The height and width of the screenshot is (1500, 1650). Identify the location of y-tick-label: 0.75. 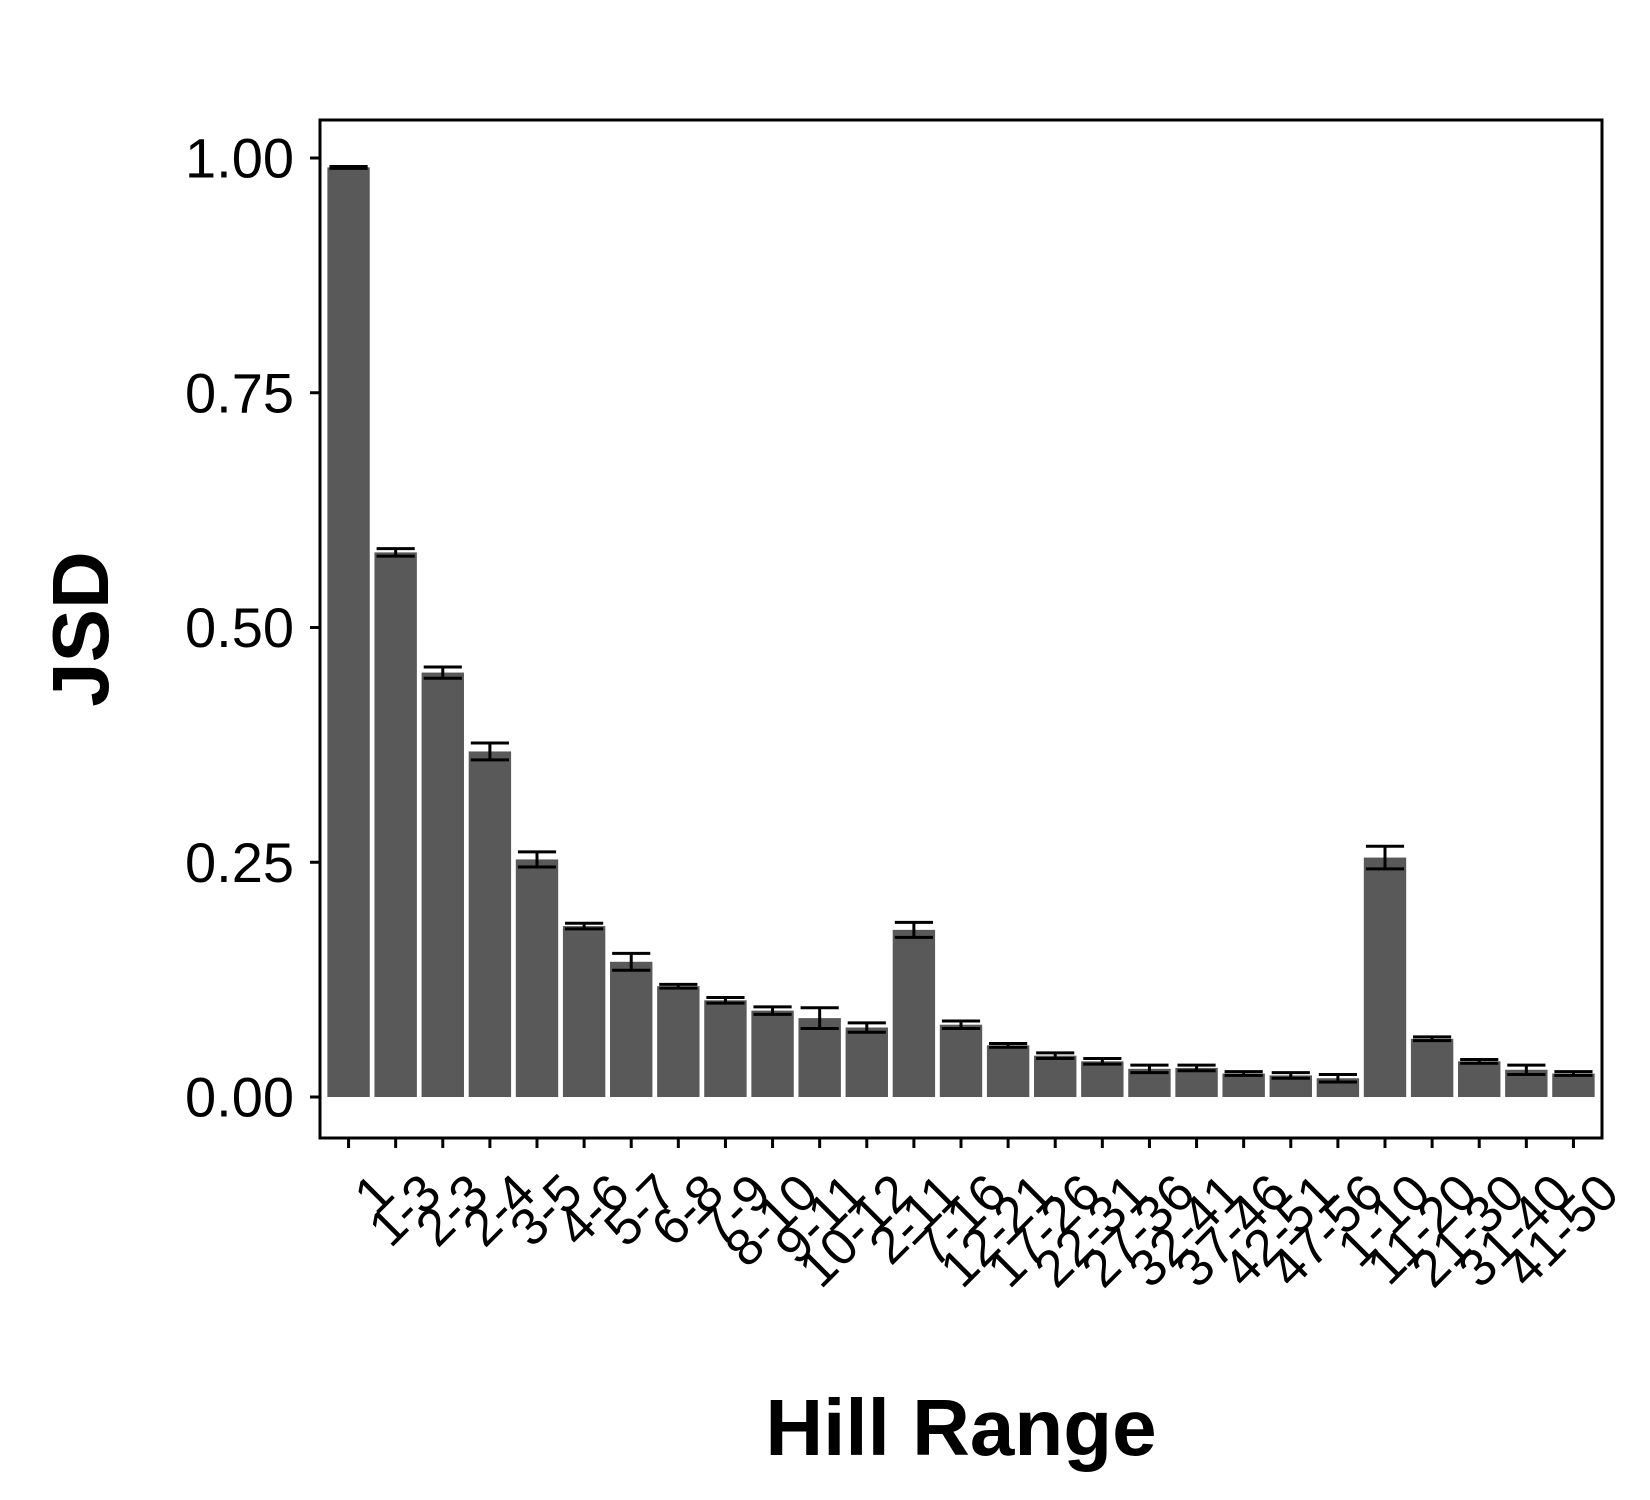
(239, 392).